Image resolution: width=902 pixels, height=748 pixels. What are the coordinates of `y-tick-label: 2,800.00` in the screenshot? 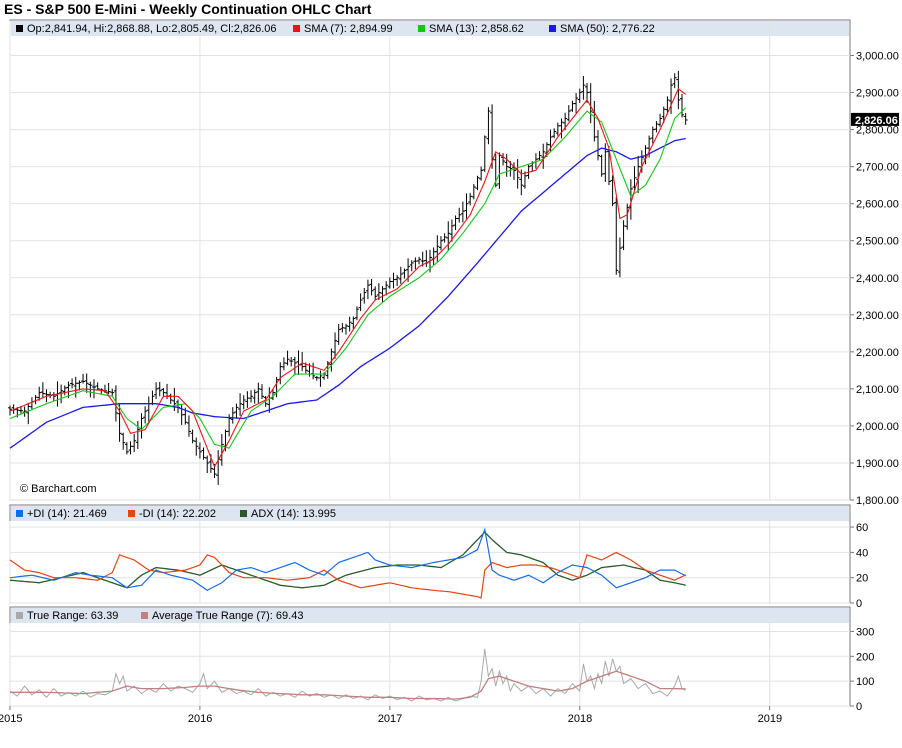 It's located at (877, 131).